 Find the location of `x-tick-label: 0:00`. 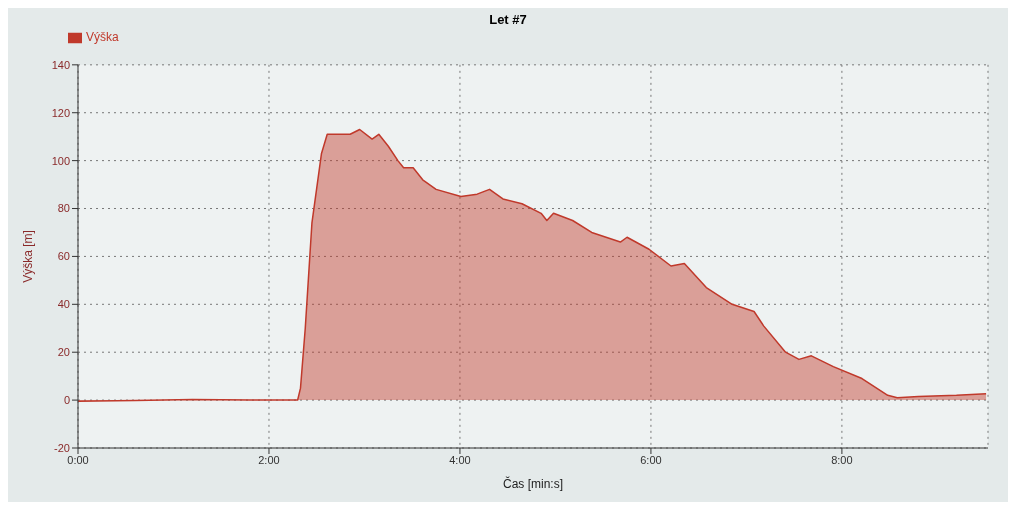

x-tick-label: 0:00 is located at coordinates (78, 459).